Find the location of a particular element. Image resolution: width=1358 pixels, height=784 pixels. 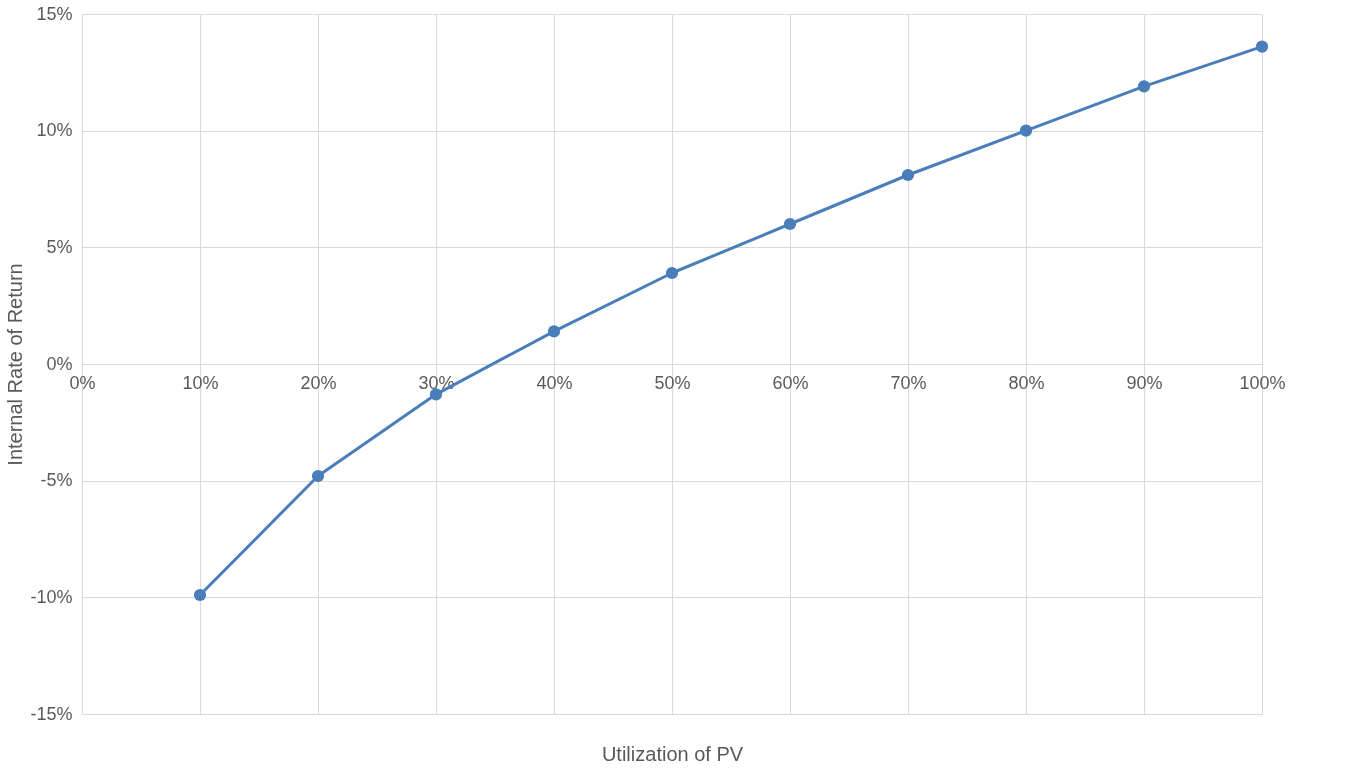

x-tick-label: 30% is located at coordinates (436, 382).